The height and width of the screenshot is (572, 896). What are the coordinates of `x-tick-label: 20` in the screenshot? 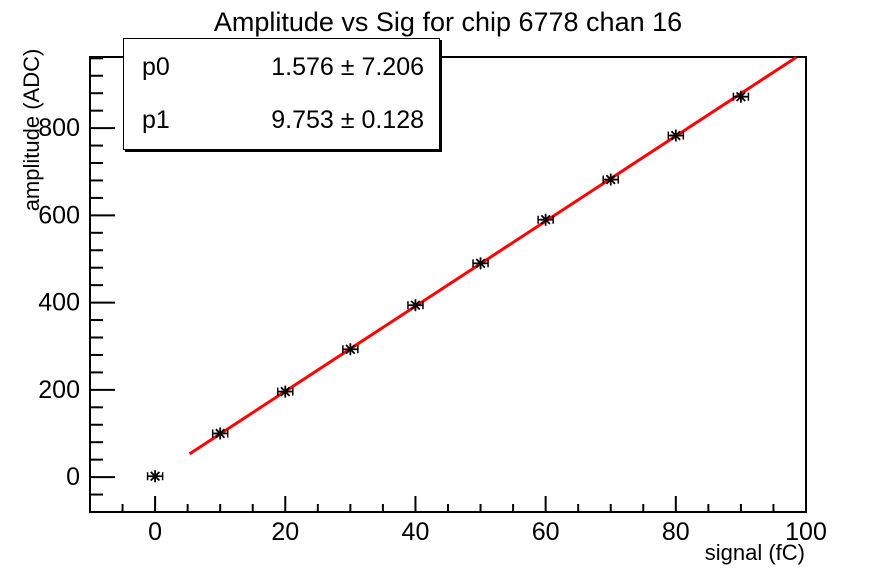 It's located at (285, 532).